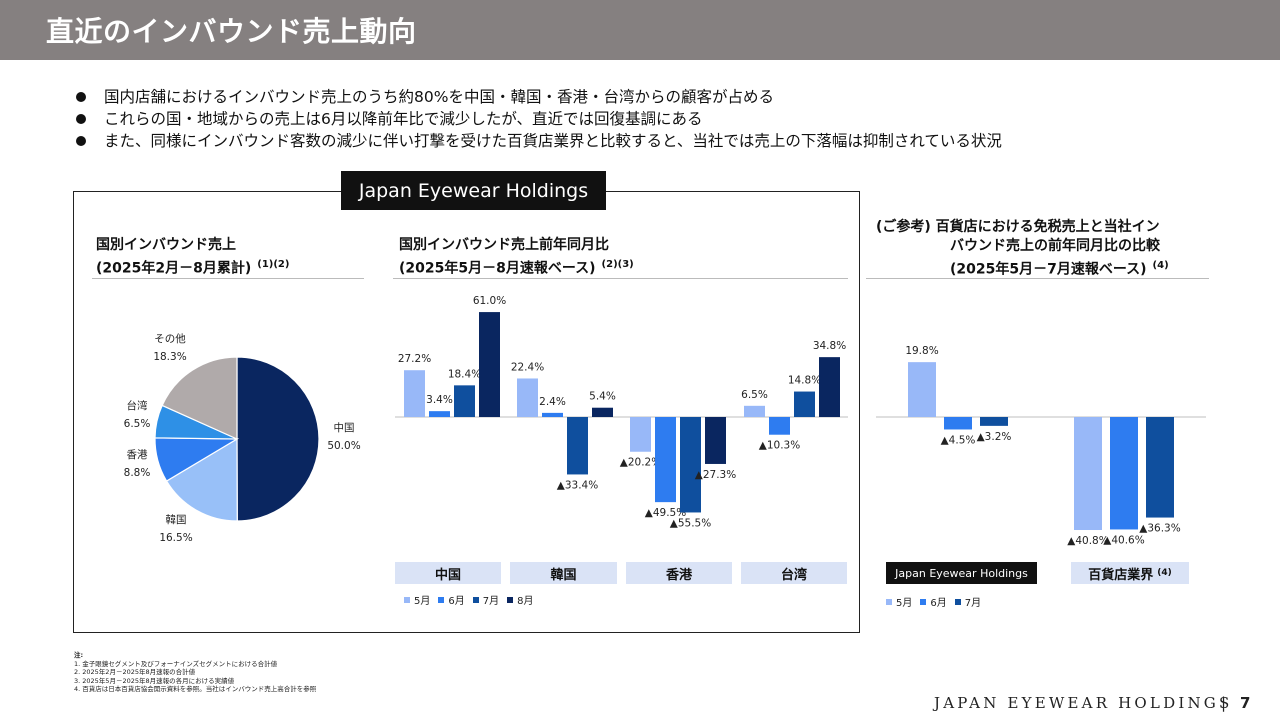  I want to click on country-bars-data-label: 34.8%, so click(829, 346).